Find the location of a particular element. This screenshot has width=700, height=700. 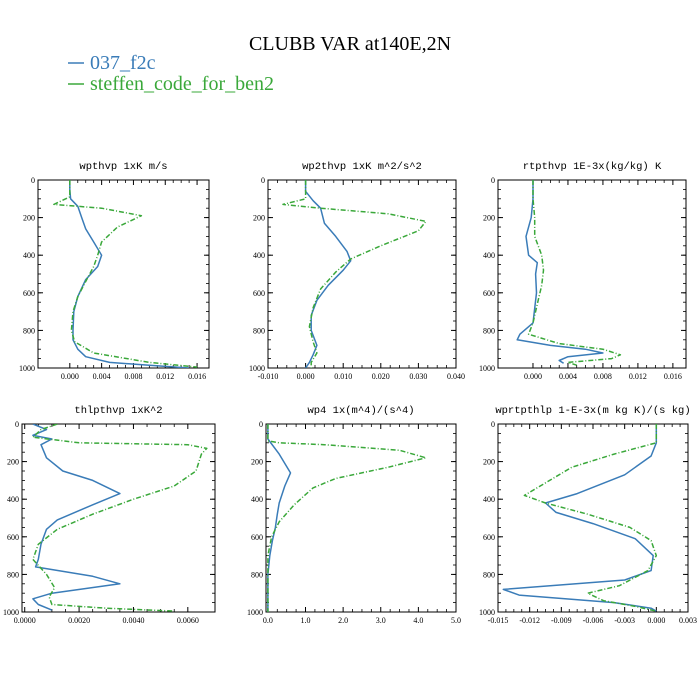

x-tick-label: 5.0 is located at coordinates (456, 620).